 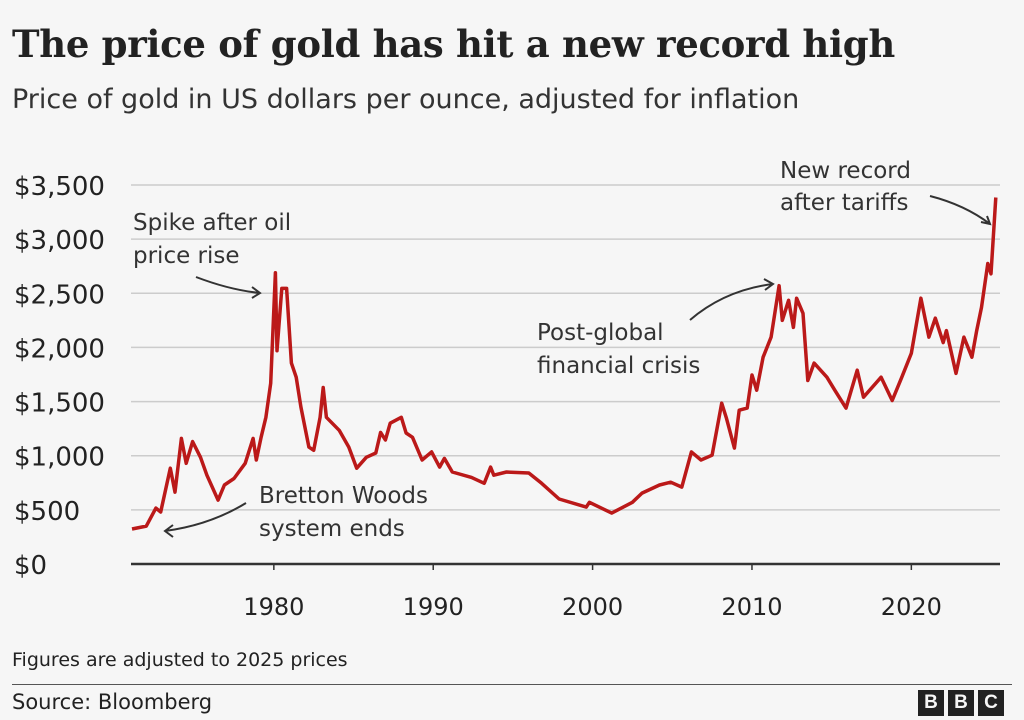 What do you see at coordinates (991, 703) in the screenshot?
I see `bbc-logo-block: C` at bounding box center [991, 703].